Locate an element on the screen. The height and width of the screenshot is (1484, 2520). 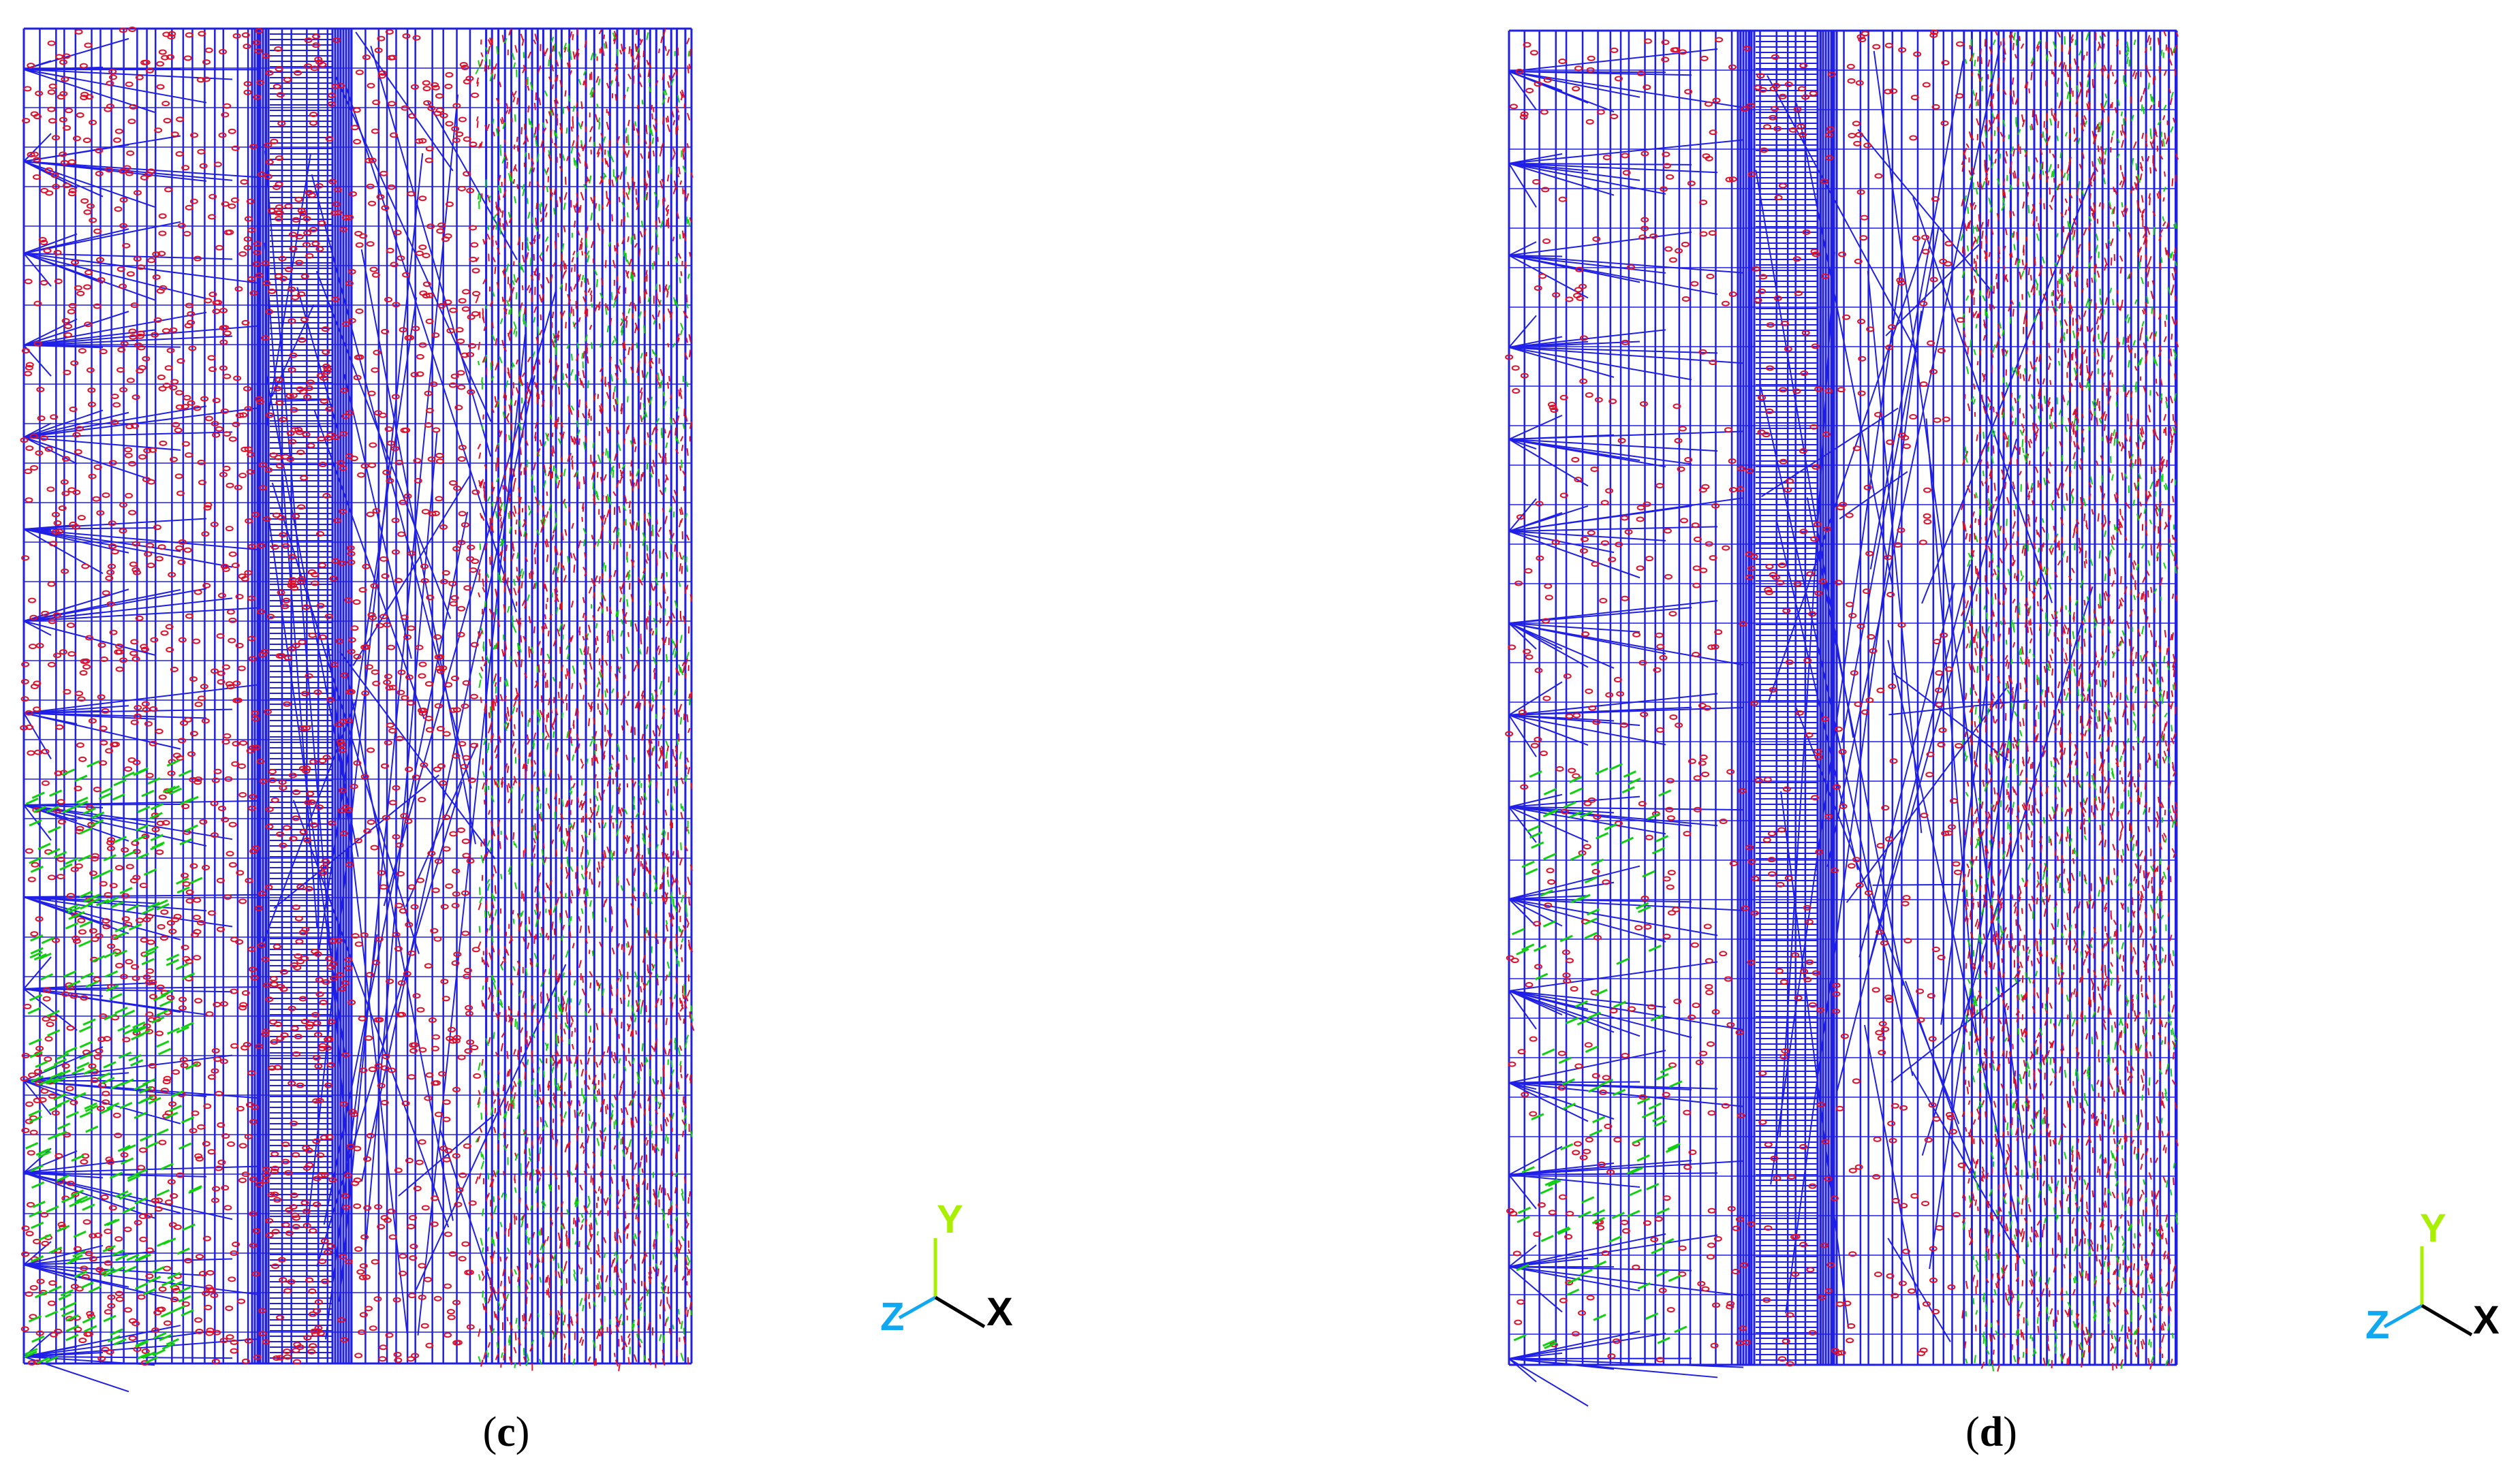
caption-d: (d) is located at coordinates (1991, 1432).